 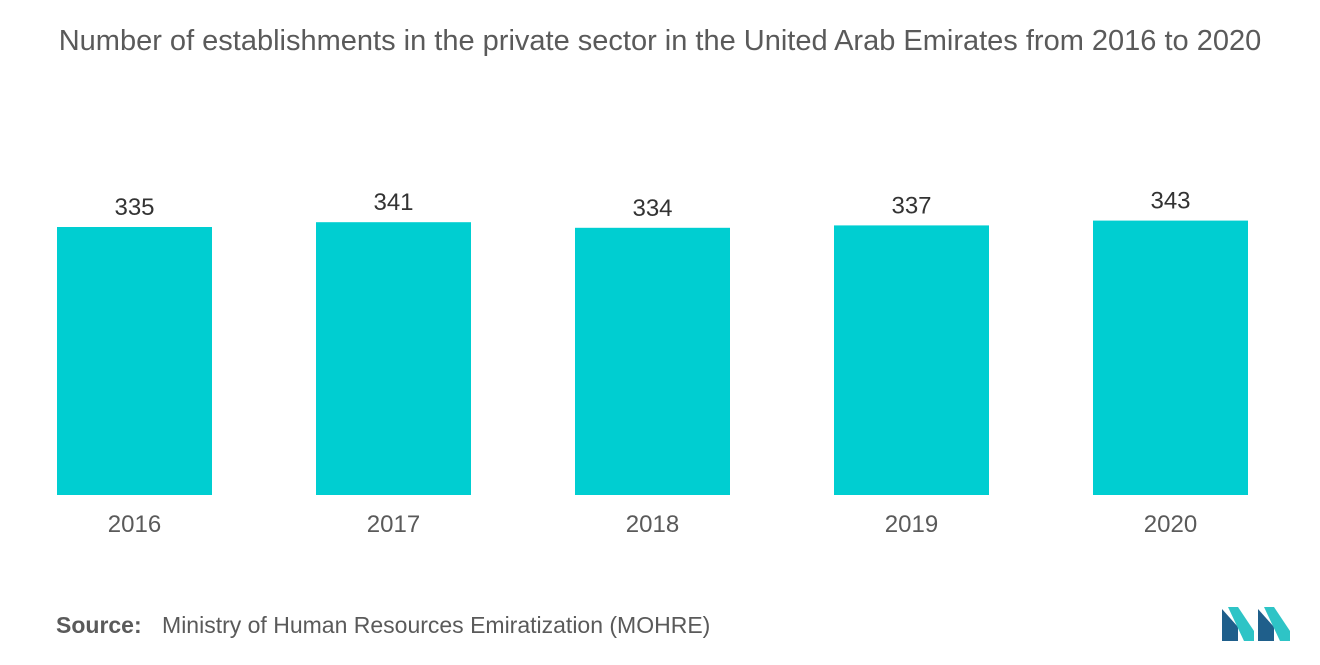 What do you see at coordinates (393, 358) in the screenshot?
I see `bar-2017` at bounding box center [393, 358].